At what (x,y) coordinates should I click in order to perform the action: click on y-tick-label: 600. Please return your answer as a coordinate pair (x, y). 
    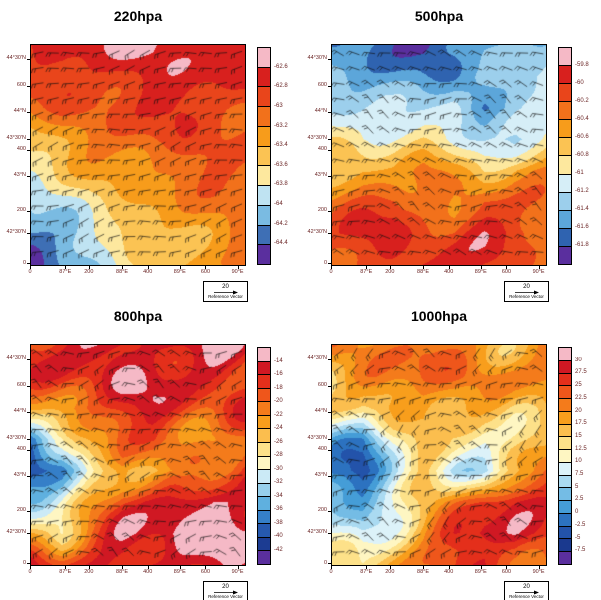
    Looking at the image, I should click on (21, 384).